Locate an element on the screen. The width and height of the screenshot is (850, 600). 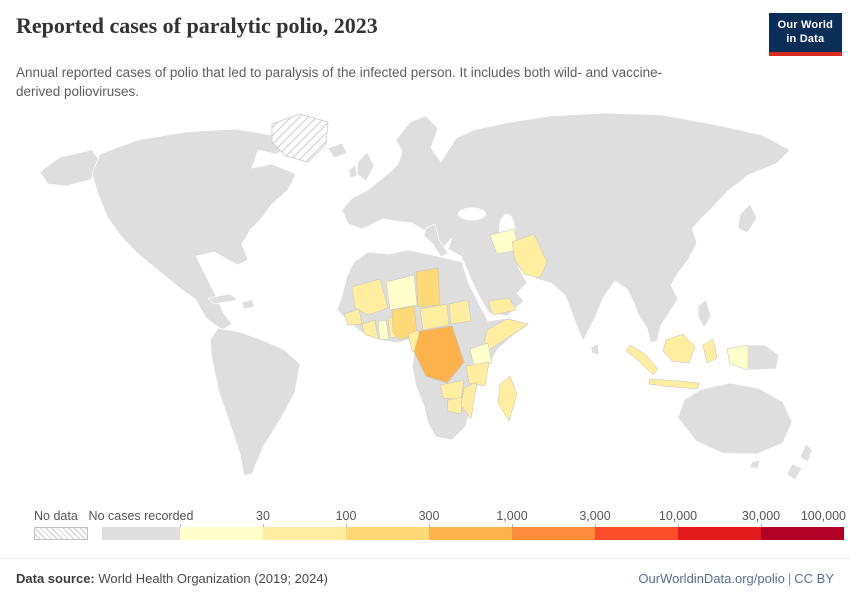
legend-segment-no-cases: No cases recorded is located at coordinates (141, 524).